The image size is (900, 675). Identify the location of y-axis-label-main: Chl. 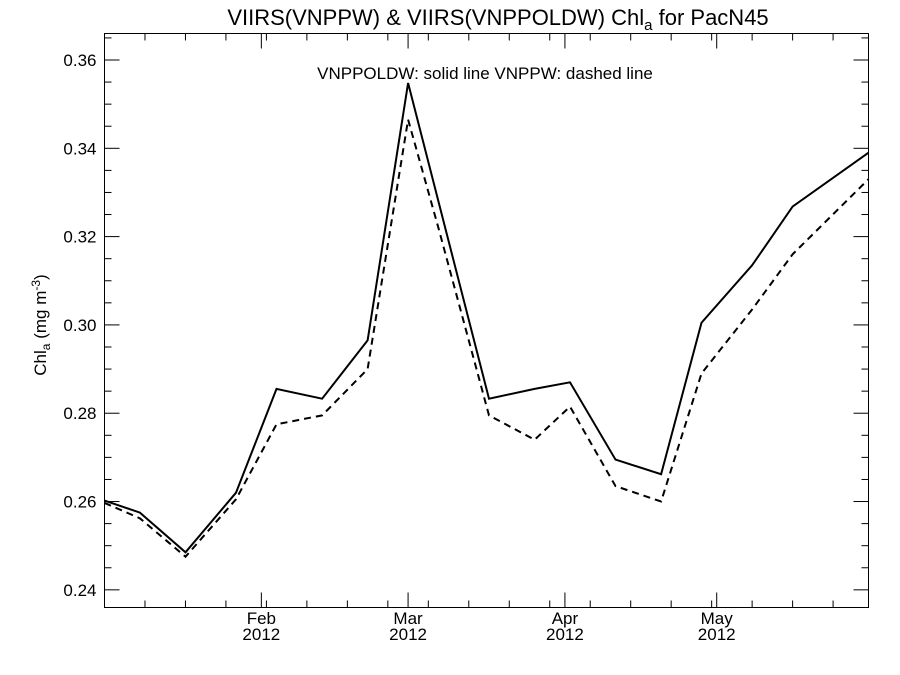
(40, 363).